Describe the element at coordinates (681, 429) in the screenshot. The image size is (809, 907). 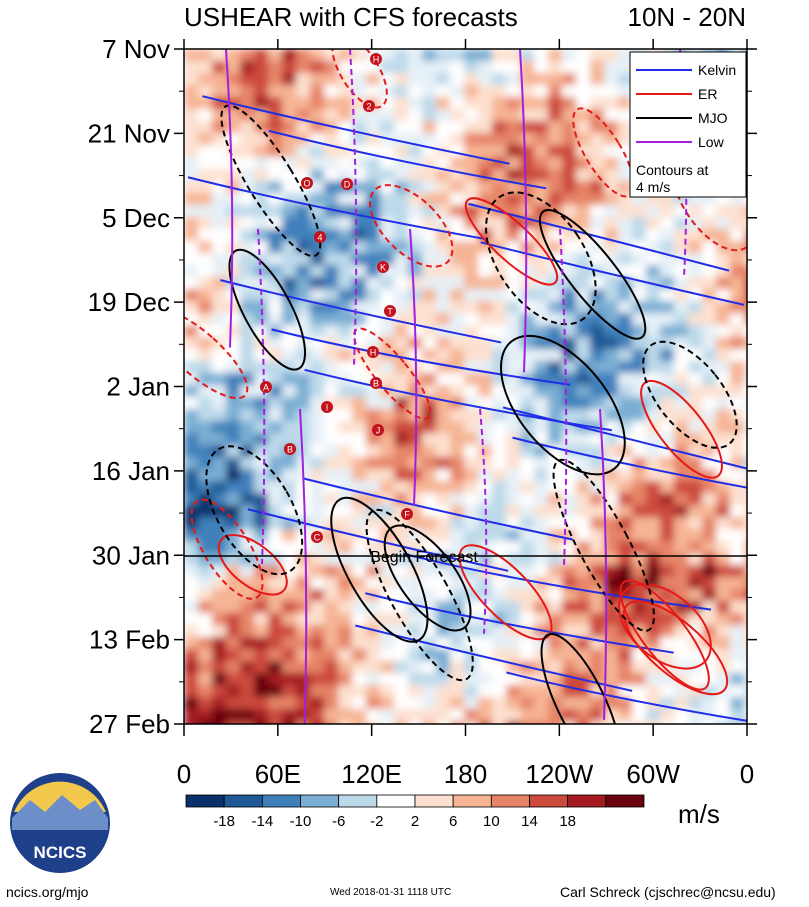
I see `er-contour` at that location.